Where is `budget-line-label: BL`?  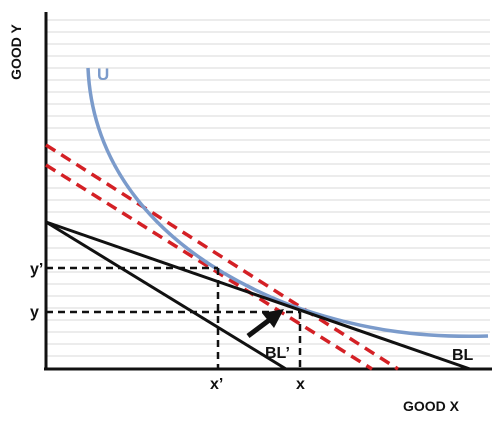
budget-line-label: BL is located at coordinates (463, 355).